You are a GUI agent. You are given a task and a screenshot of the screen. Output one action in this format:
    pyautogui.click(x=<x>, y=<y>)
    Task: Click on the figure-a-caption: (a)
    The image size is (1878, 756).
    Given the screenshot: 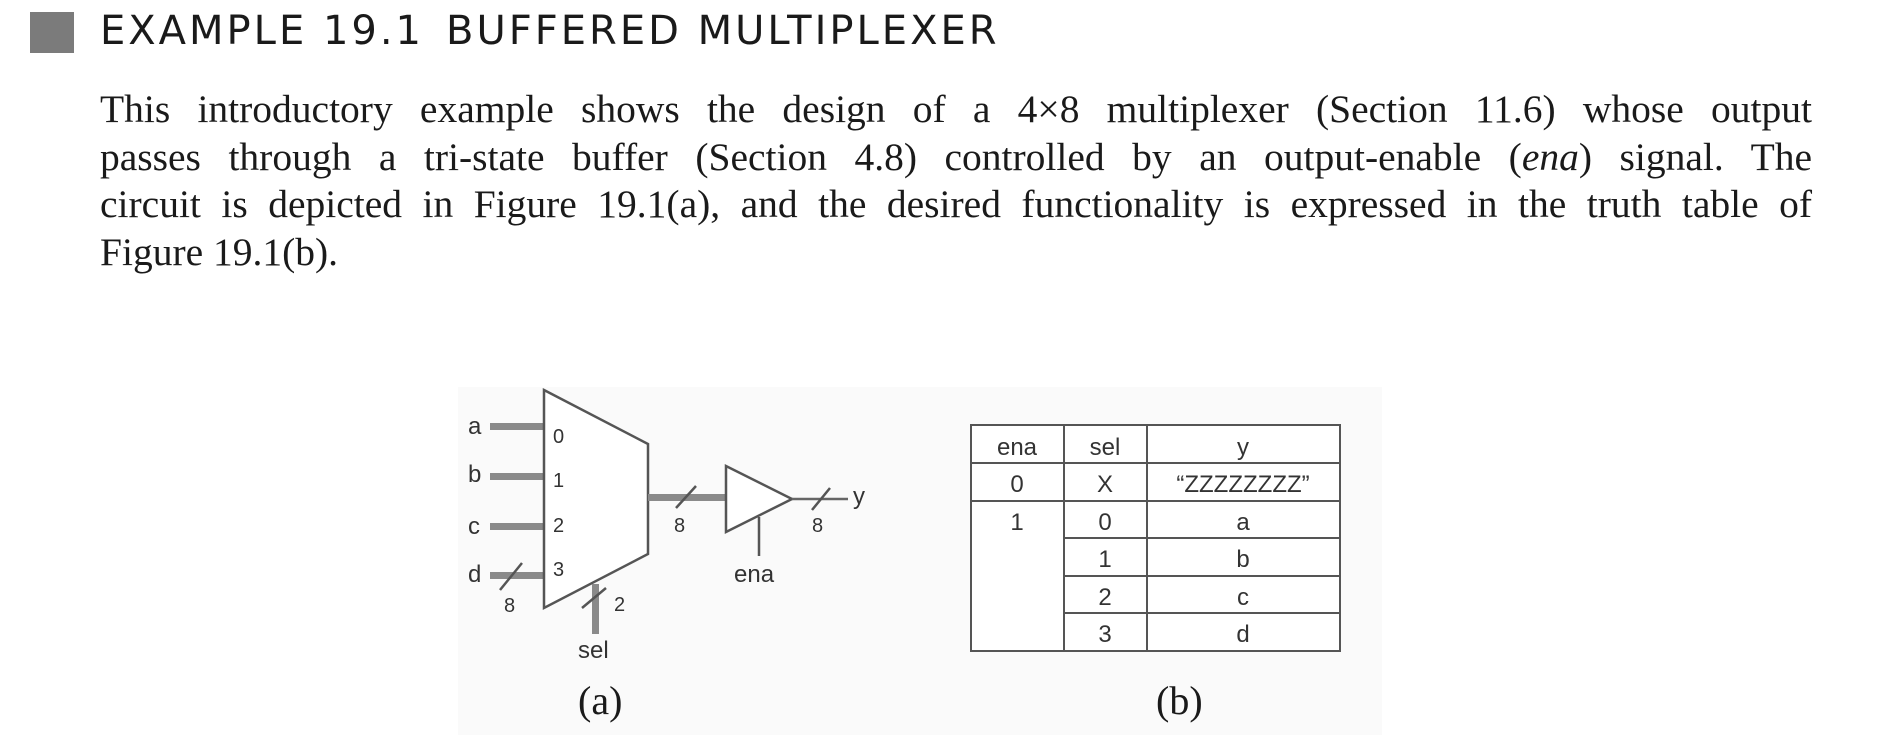 What is the action you would take?
    pyautogui.click(x=600, y=700)
    